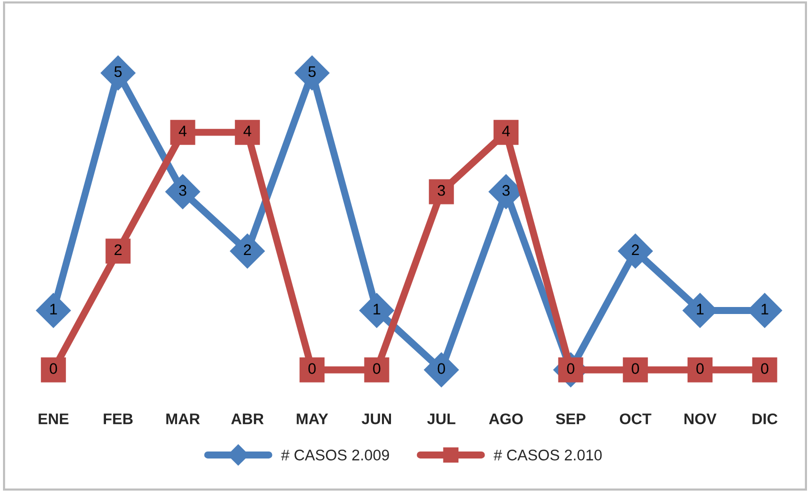 This screenshot has height=492, width=810. What do you see at coordinates (376, 419) in the screenshot?
I see `x-tick-label: JUN` at bounding box center [376, 419].